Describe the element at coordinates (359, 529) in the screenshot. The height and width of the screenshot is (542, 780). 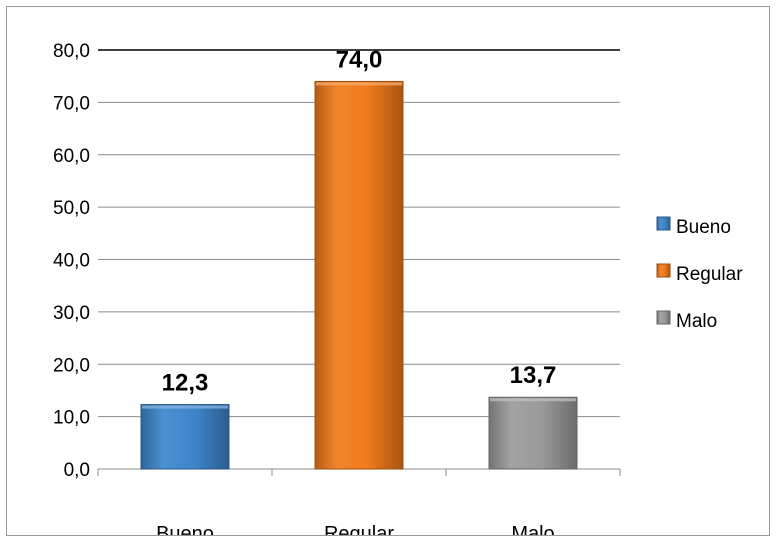
I see `category-label-regular: Regular` at that location.